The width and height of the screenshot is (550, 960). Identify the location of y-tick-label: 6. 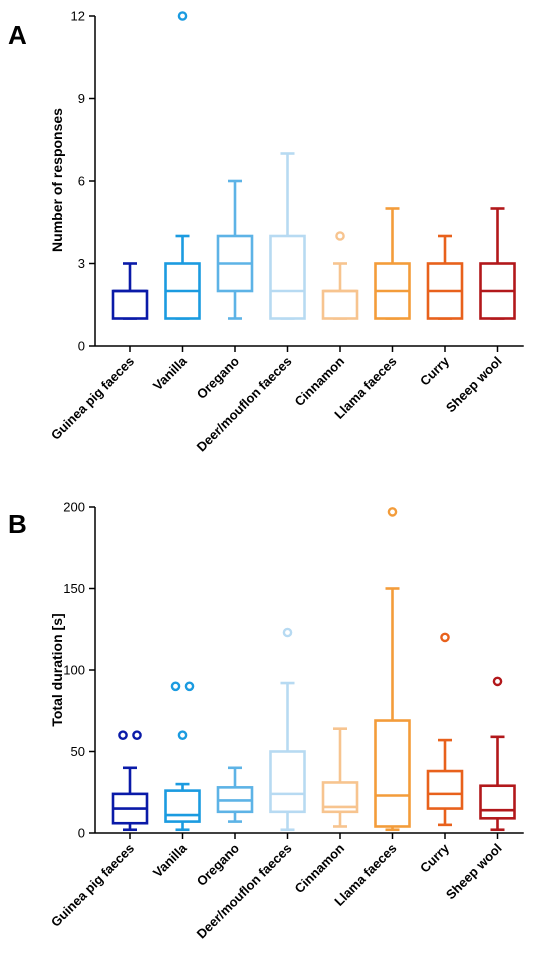
(81, 181).